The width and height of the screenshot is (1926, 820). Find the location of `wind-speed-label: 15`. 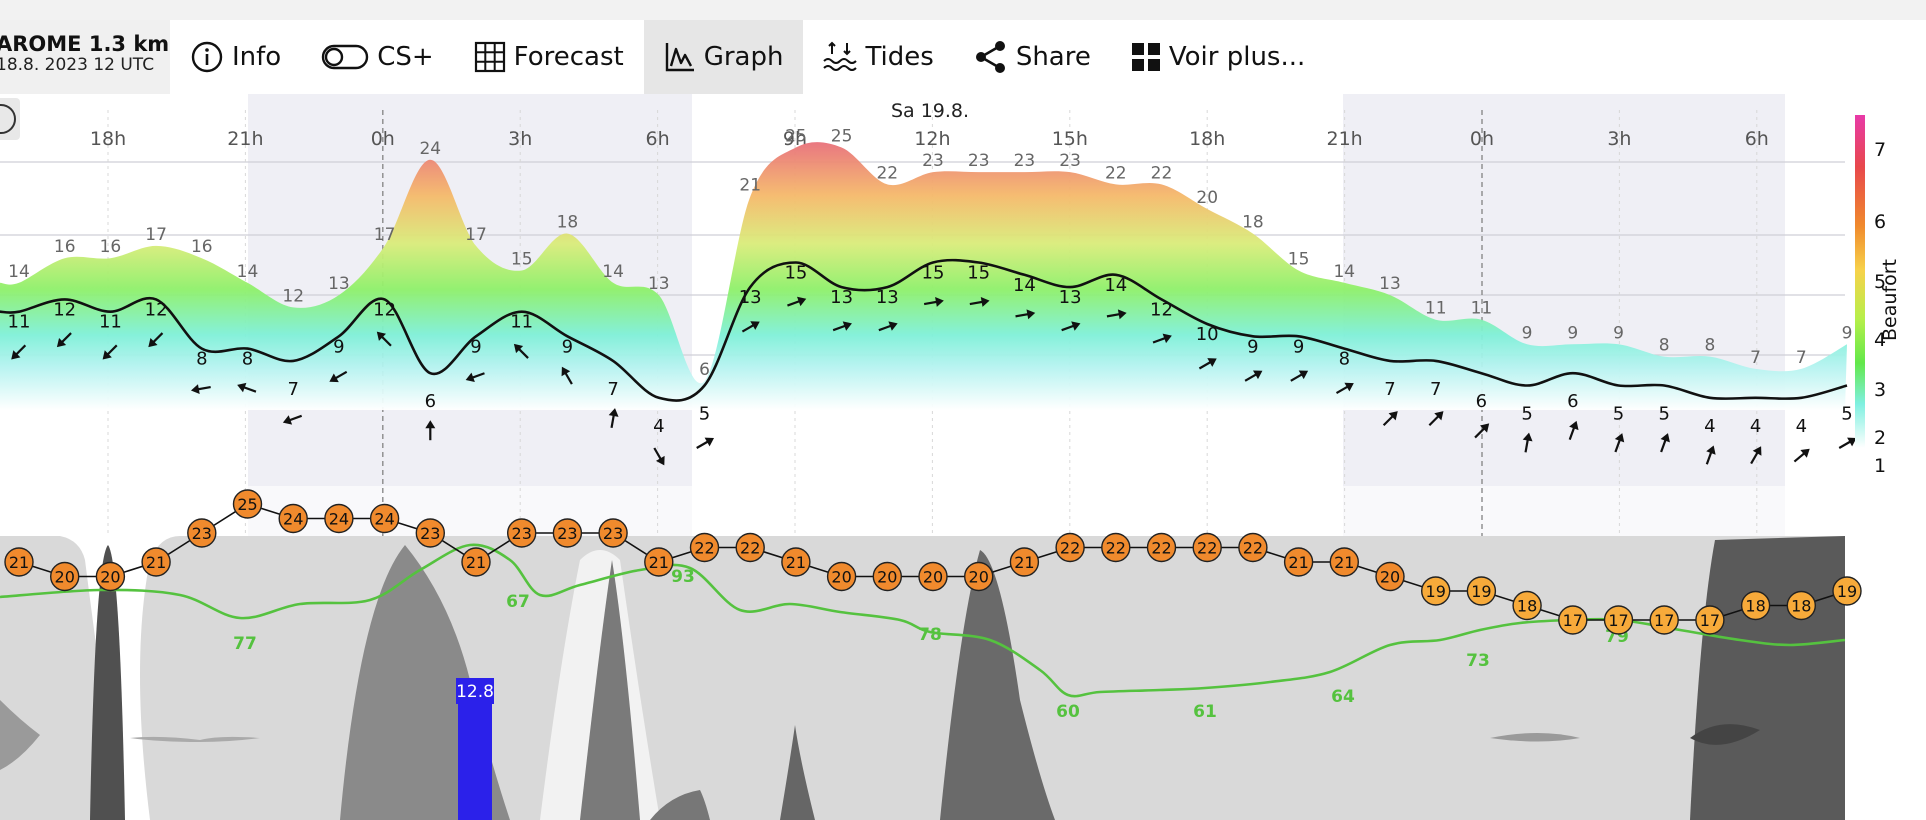

wind-speed-label: 15 is located at coordinates (978, 273).